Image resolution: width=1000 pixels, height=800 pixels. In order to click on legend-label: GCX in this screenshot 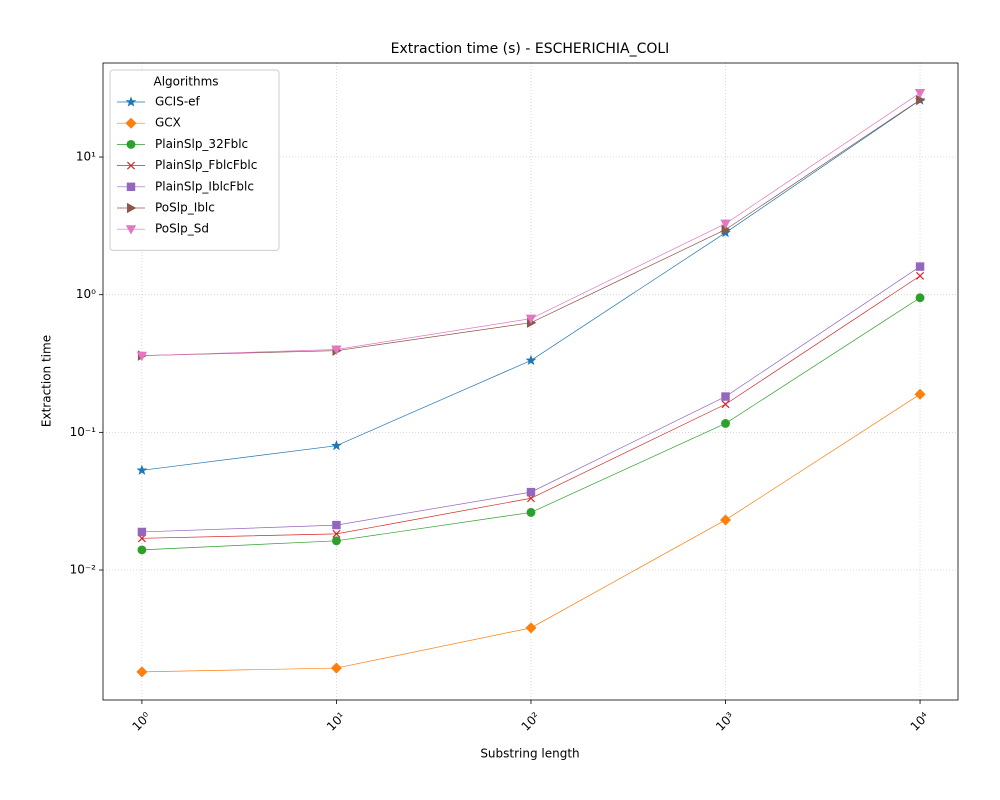, I will do `click(168, 123)`.